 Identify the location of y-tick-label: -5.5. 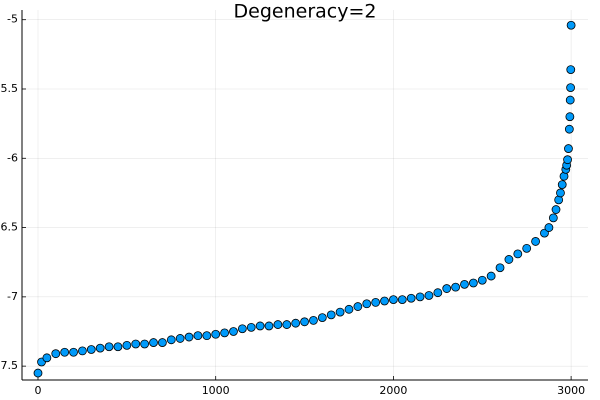
(9, 88).